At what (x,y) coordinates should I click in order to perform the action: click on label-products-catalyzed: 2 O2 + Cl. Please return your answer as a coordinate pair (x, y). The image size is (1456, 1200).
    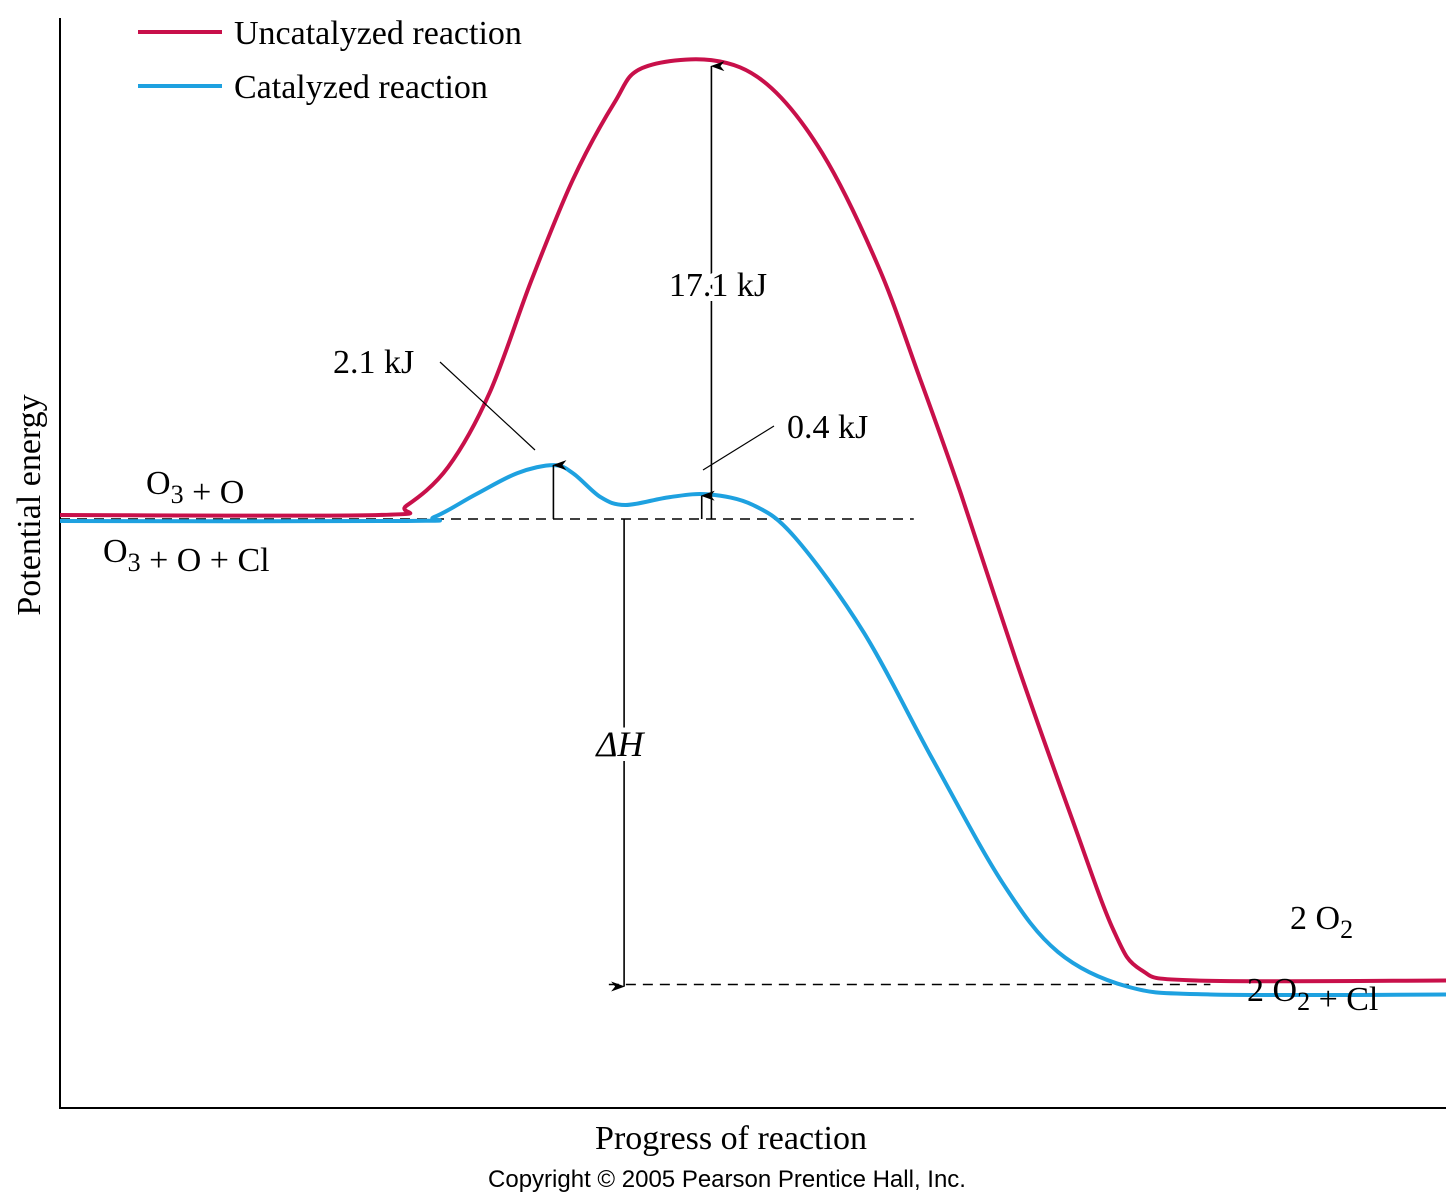
    Looking at the image, I should click on (1312, 995).